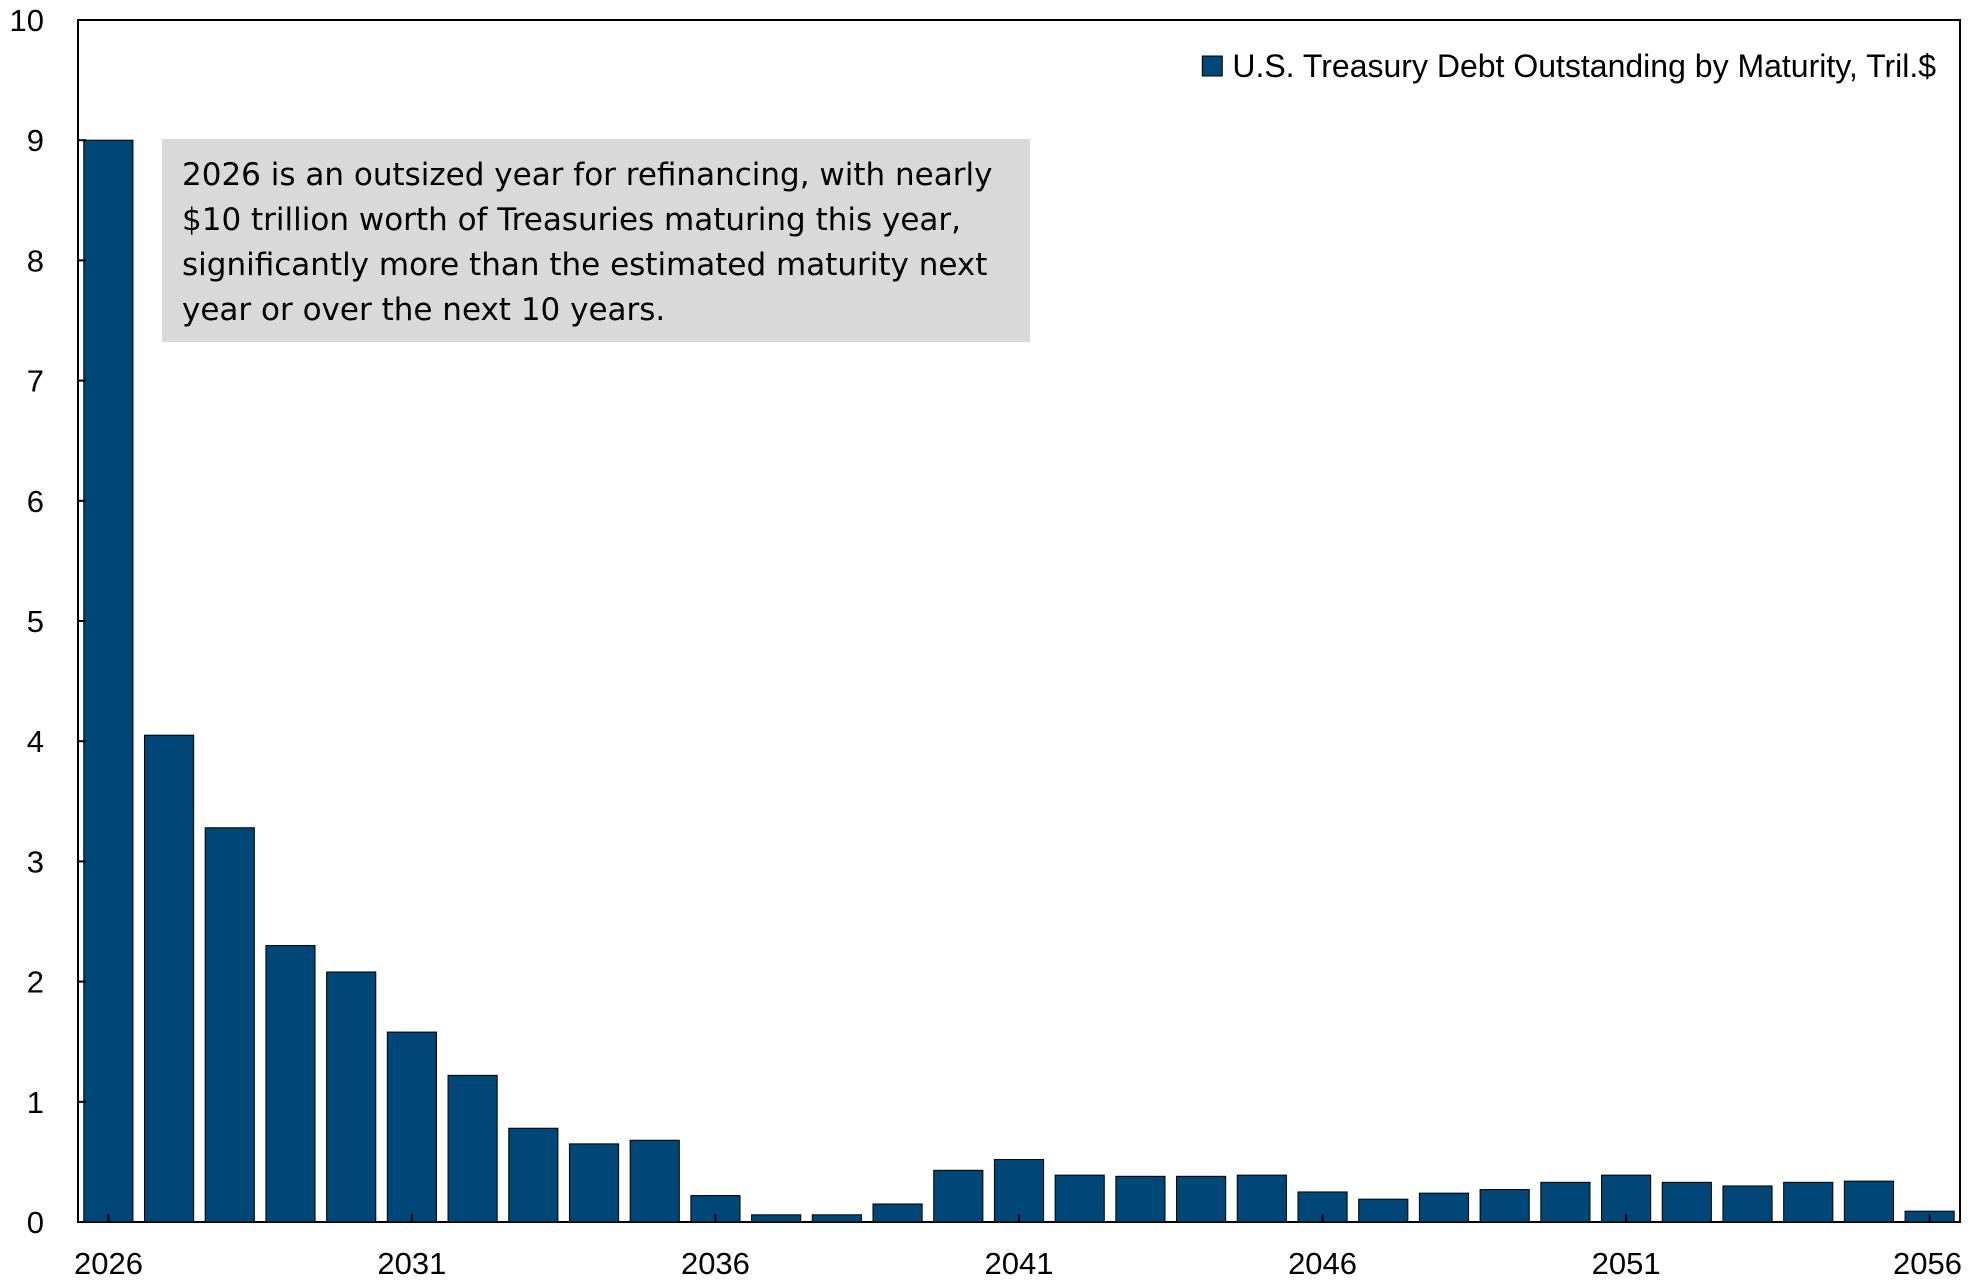 Image resolution: width=1974 pixels, height=1285 pixels. Describe the element at coordinates (35, 501) in the screenshot. I see `y-tick-label: 6` at that location.